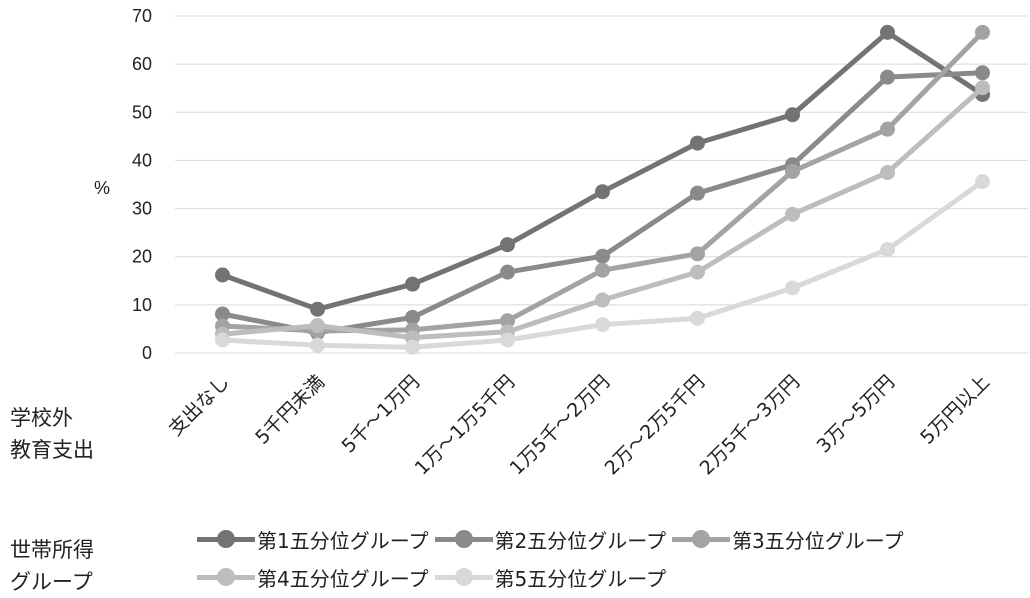  Describe the element at coordinates (750, 425) in the screenshot. I see `x-tick-label: 2万5千～3万円` at that location.